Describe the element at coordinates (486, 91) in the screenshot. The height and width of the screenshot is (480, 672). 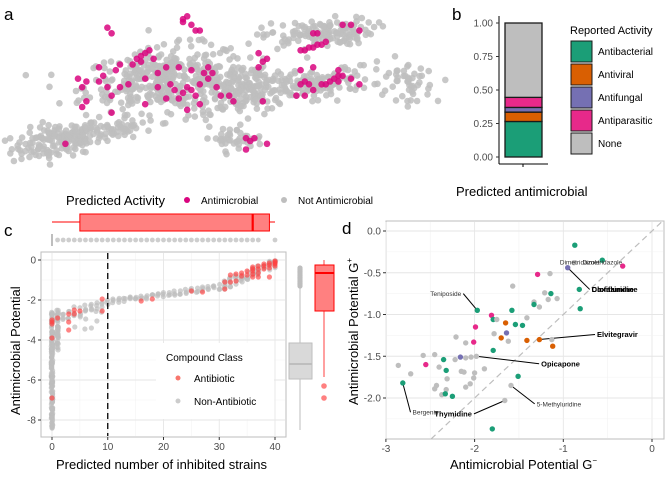
I see `b-y-ticks: 0.00 0.25 0.50 0.75 1.00` at that location.